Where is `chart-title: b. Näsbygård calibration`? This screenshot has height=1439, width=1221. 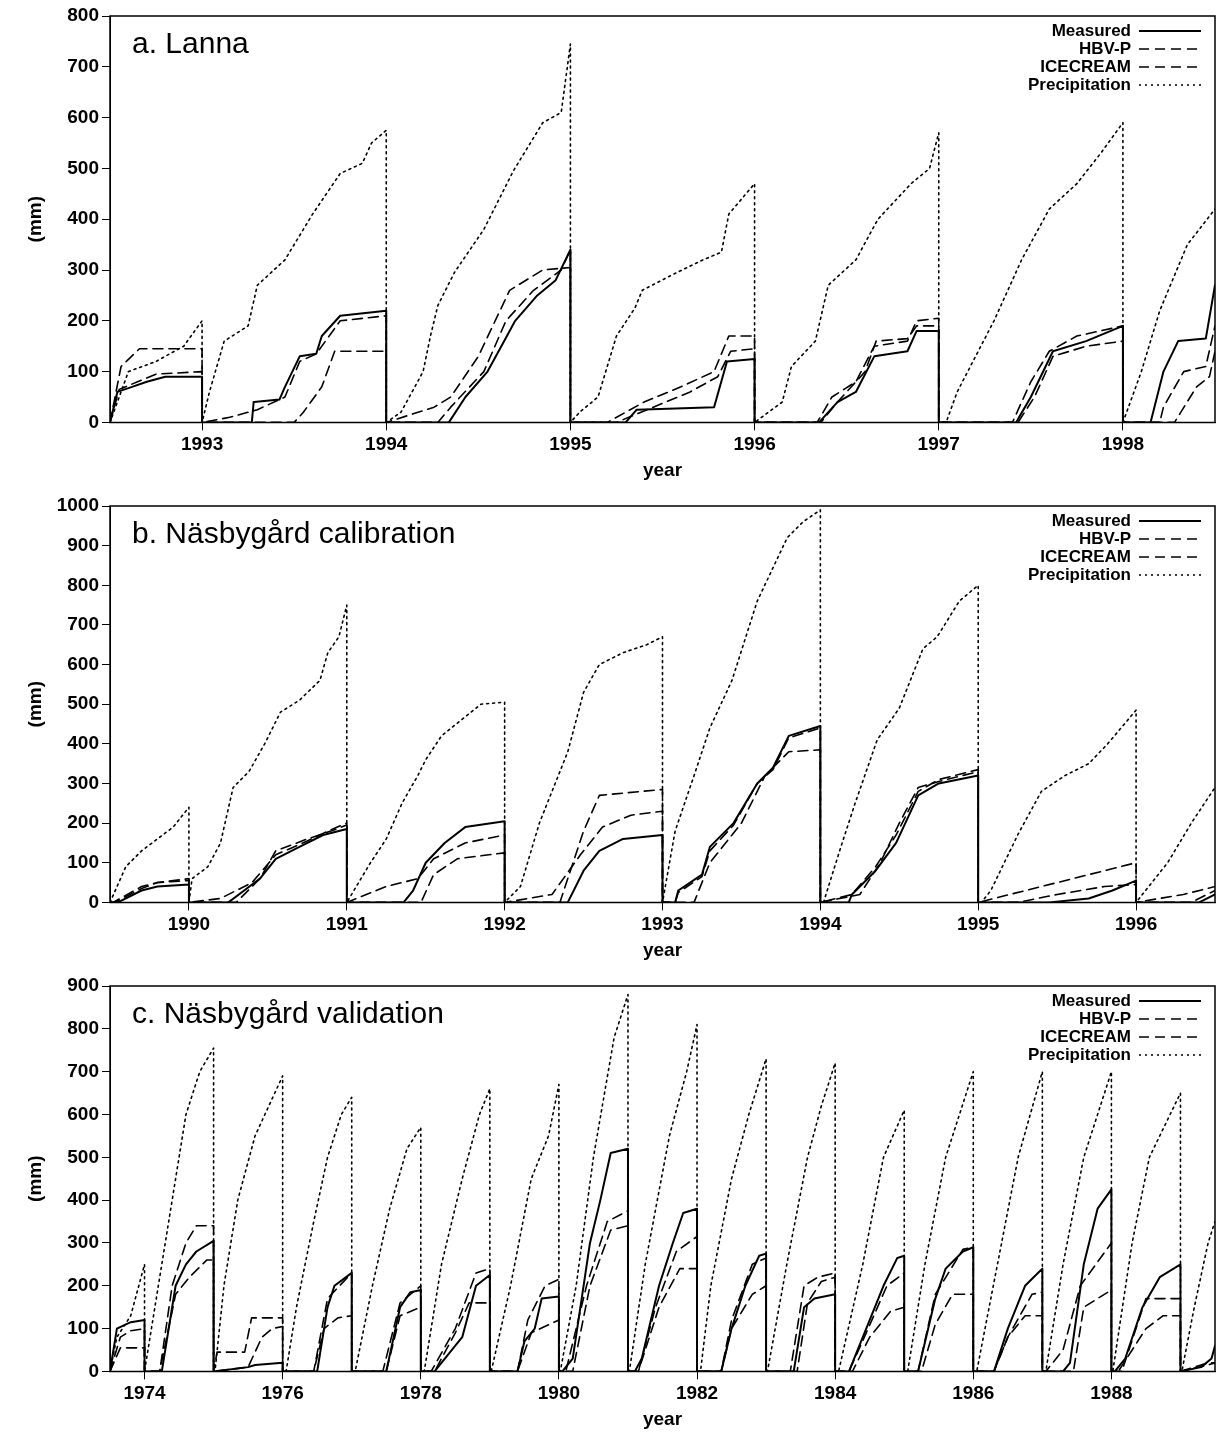
chart-title: b. Näsbygård calibration is located at coordinates (294, 533).